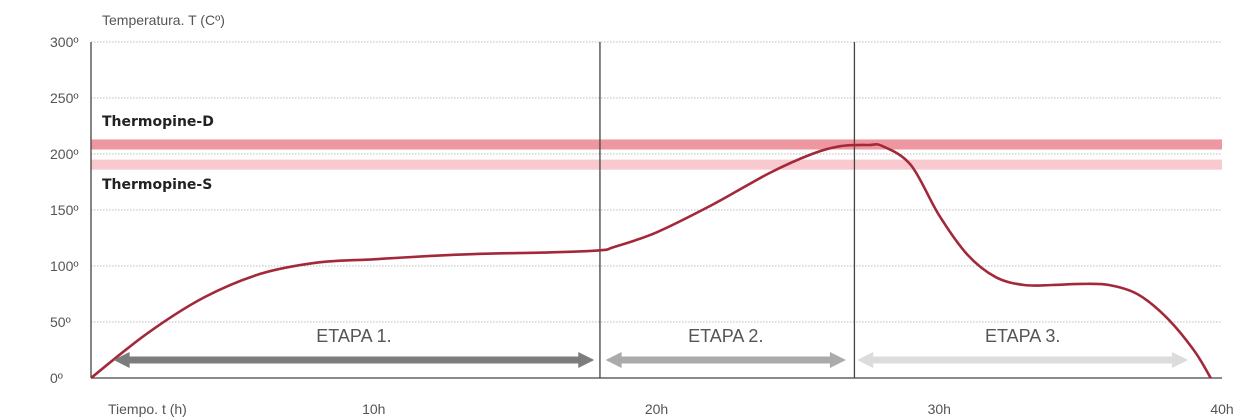 The width and height of the screenshot is (1245, 417). What do you see at coordinates (656, 409) in the screenshot?
I see `x-tick-label: 20h` at bounding box center [656, 409].